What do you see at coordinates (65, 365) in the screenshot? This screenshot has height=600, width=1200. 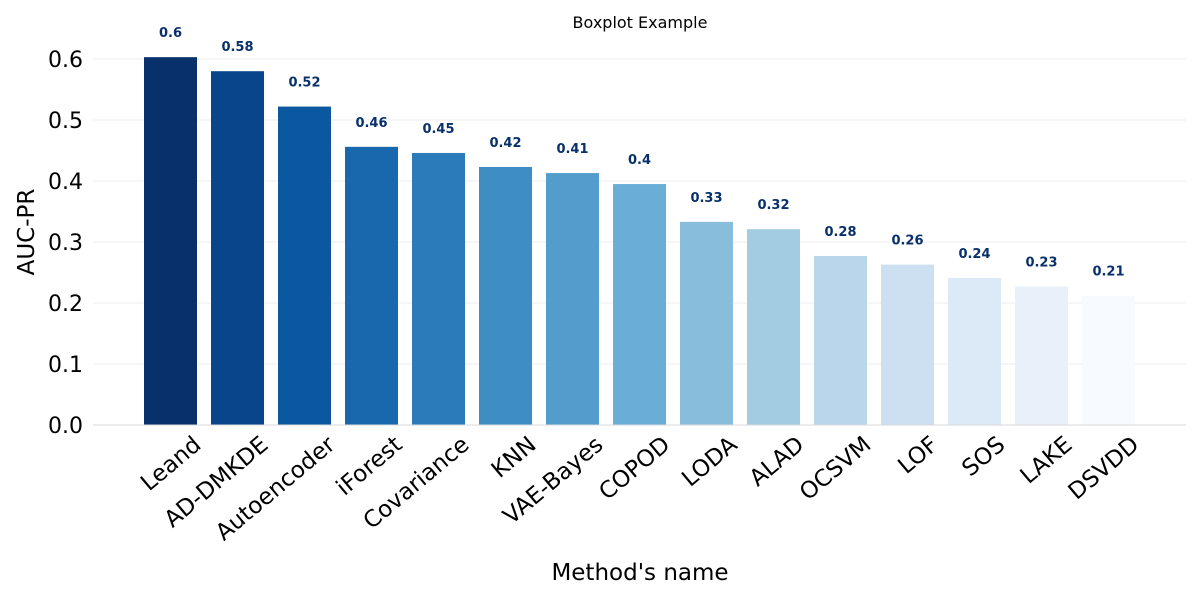 I see `y-tick-label: 0.1` at bounding box center [65, 365].